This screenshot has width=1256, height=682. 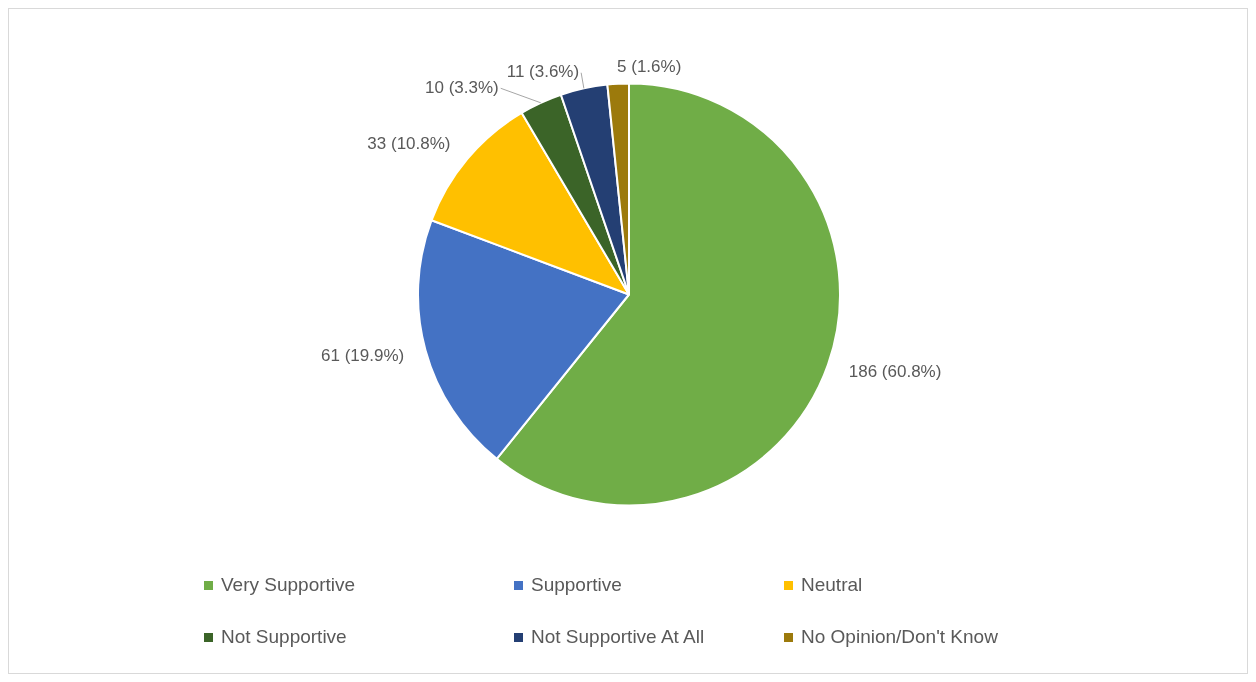 I want to click on data-label: 10 (3.3%), so click(x=462, y=87).